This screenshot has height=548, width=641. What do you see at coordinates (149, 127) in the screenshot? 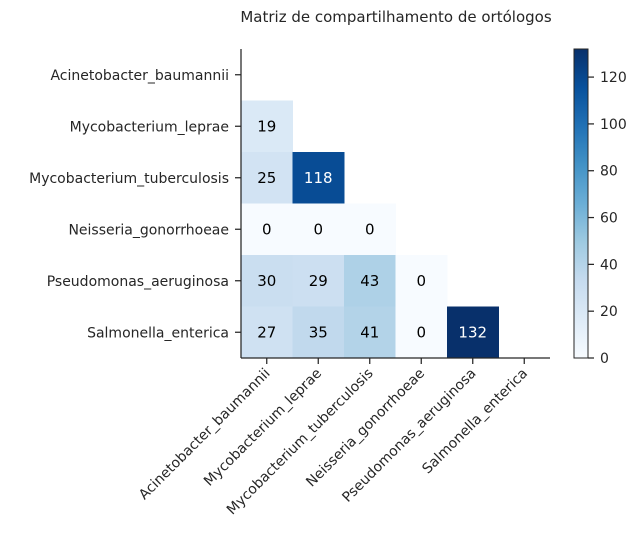
I see `y-tick-label: Mycobacterium_leprae` at bounding box center [149, 127].